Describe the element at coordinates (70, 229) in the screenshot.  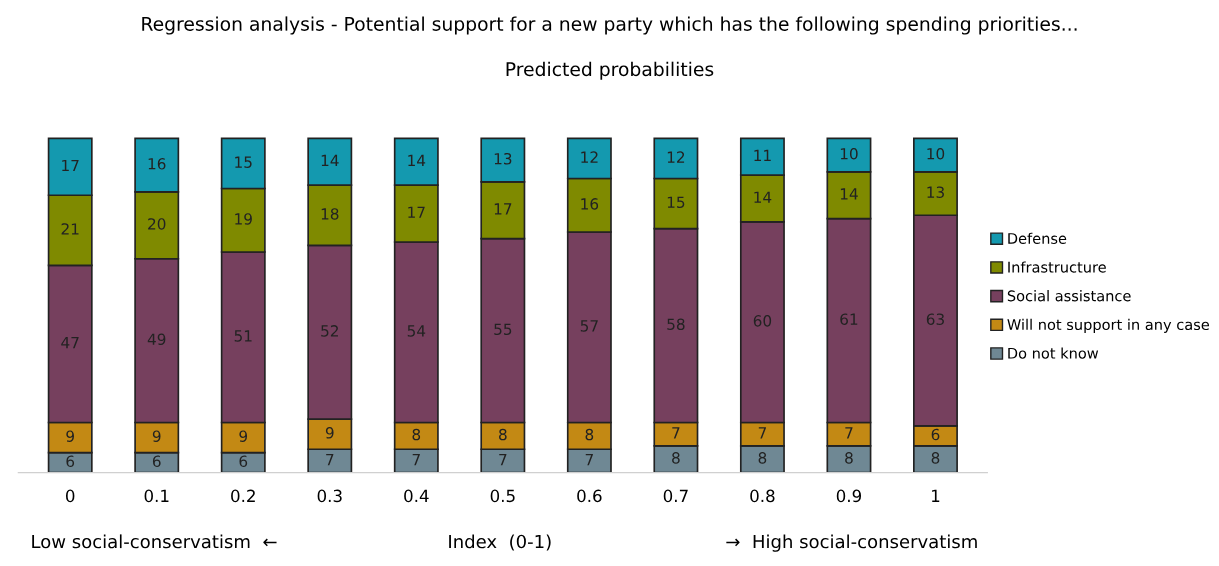
I see `data-label: 21` at that location.